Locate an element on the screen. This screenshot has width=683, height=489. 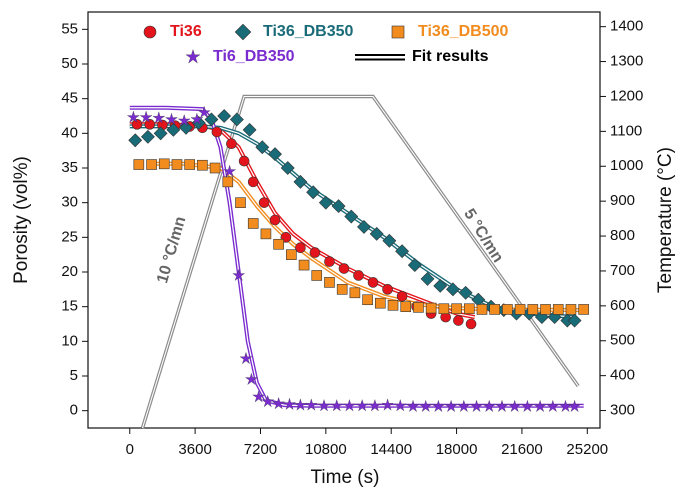
x-tick-label: 3600 is located at coordinates (194, 449).